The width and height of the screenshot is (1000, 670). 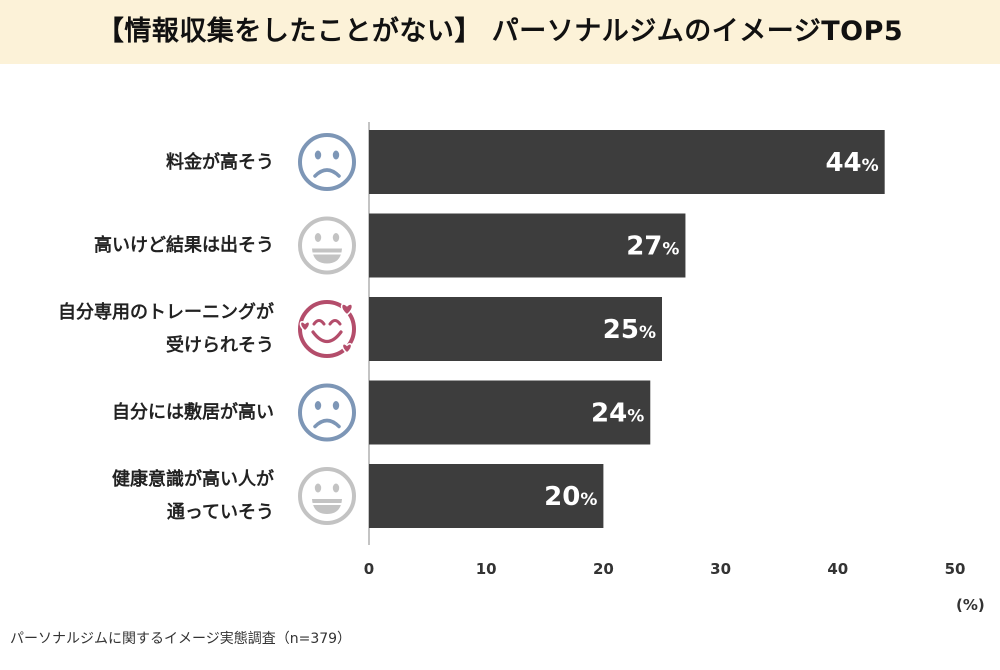 What do you see at coordinates (181, 639) in the screenshot?
I see `source-note: パーソナルジムに関するイメージ実態調査（n=379）` at bounding box center [181, 639].